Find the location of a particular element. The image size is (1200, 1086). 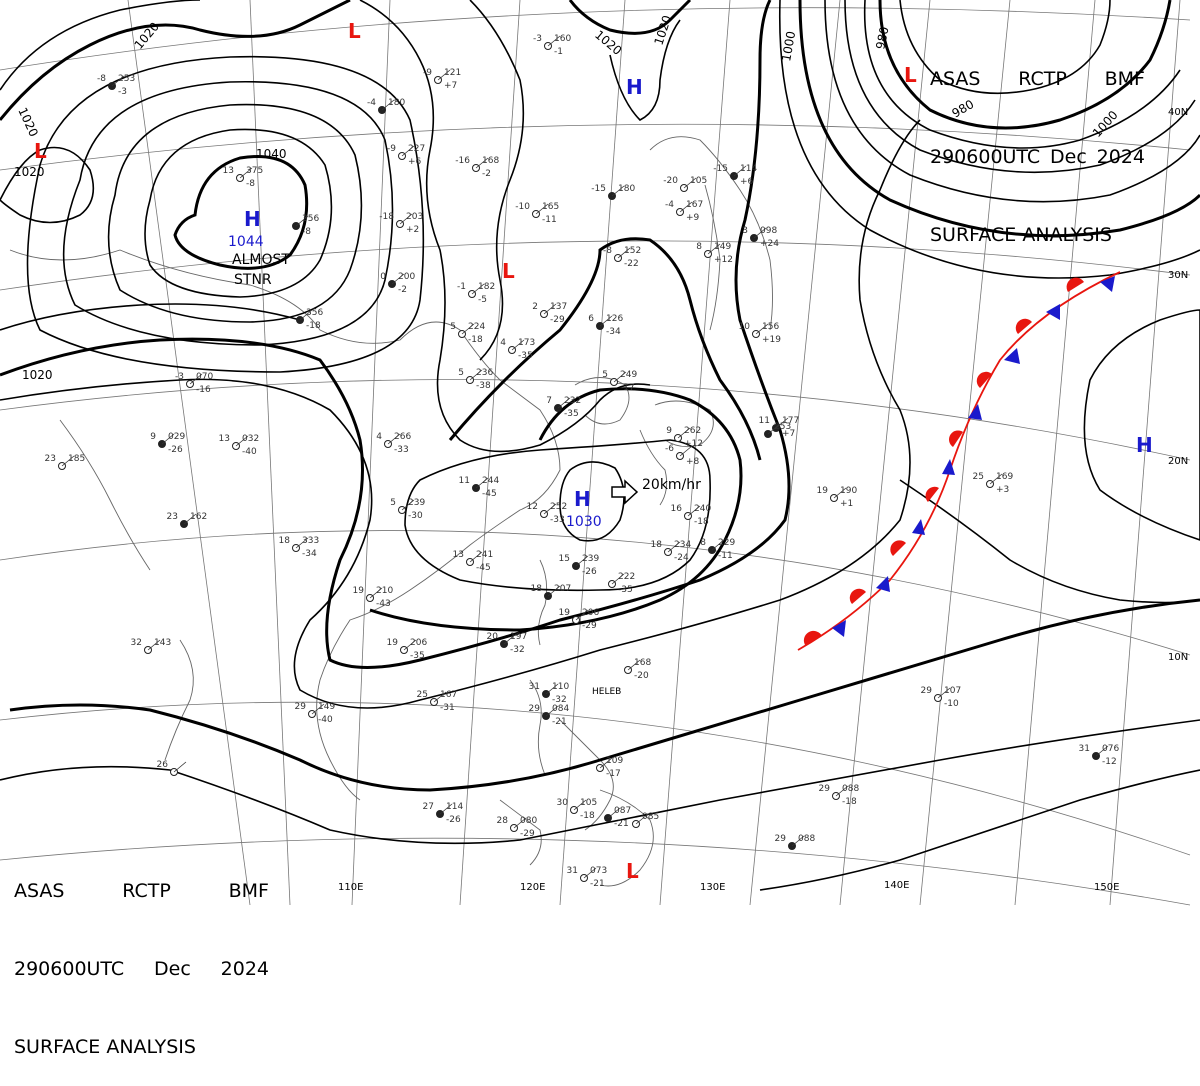

station-plot: 29 088 -18 is located at coordinates (839, 795).